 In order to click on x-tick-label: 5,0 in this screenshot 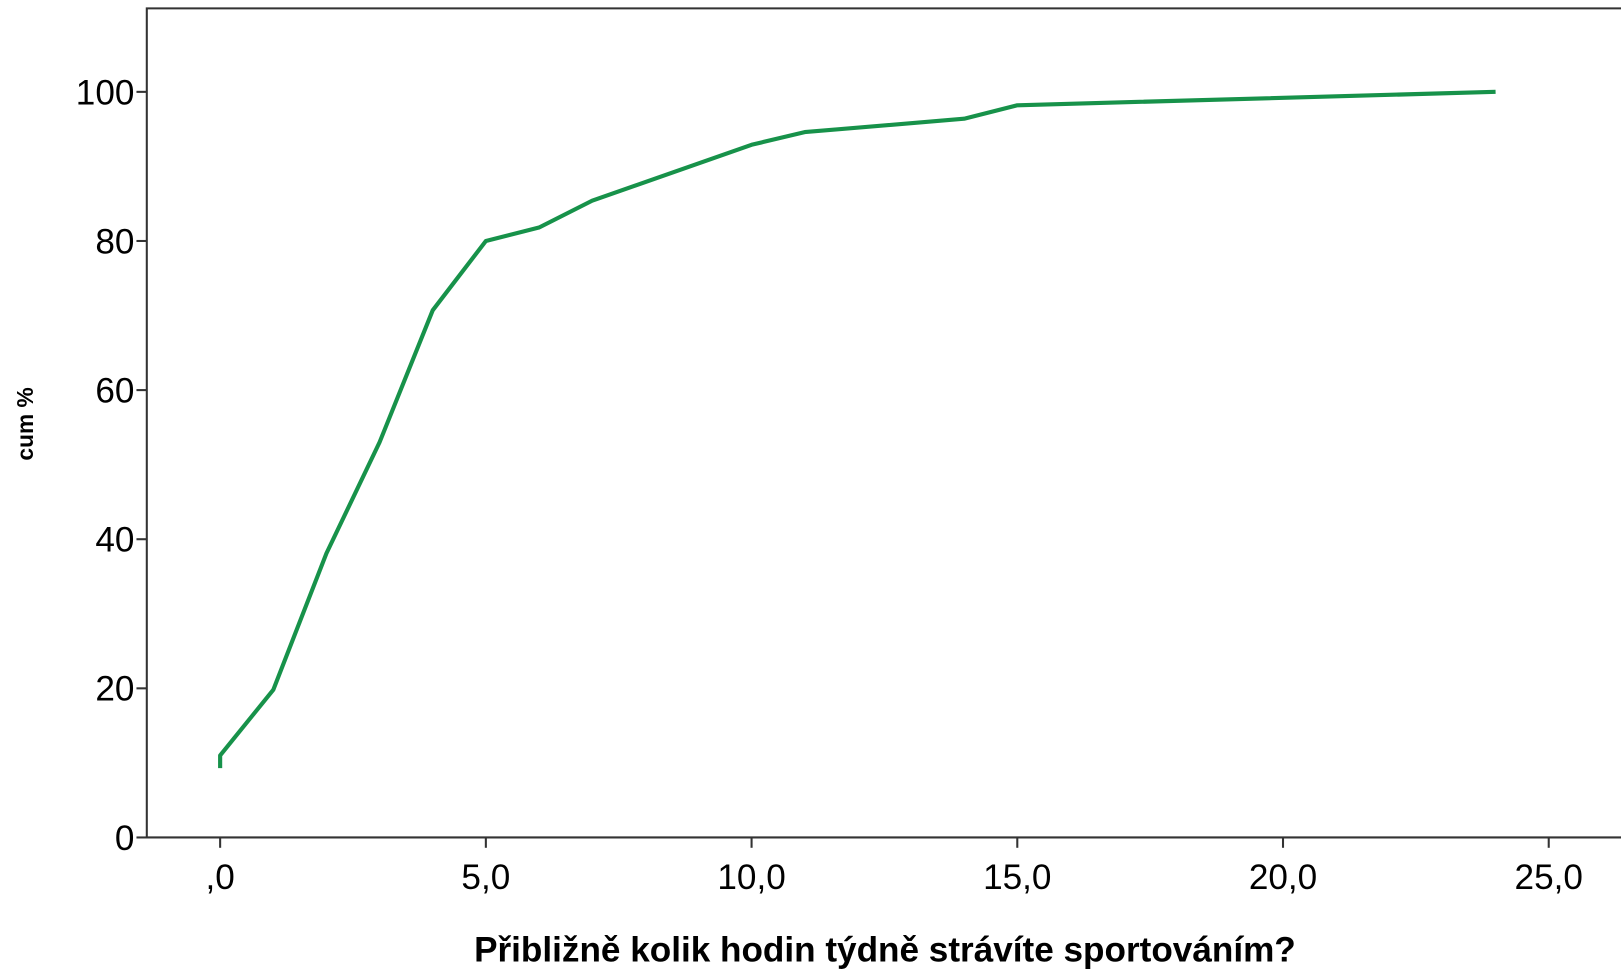, I will do `click(485, 877)`.